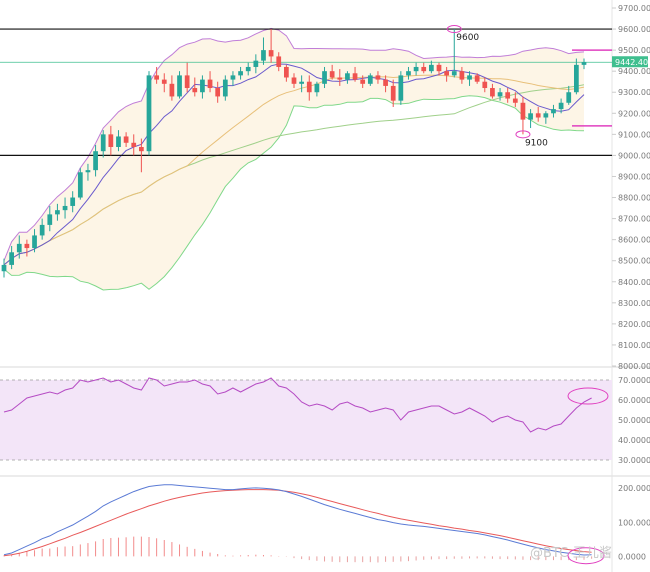 The height and width of the screenshot is (572, 650). What do you see at coordinates (634, 440) in the screenshot?
I see `rsi-tick-label: 40.0000` at bounding box center [634, 440].